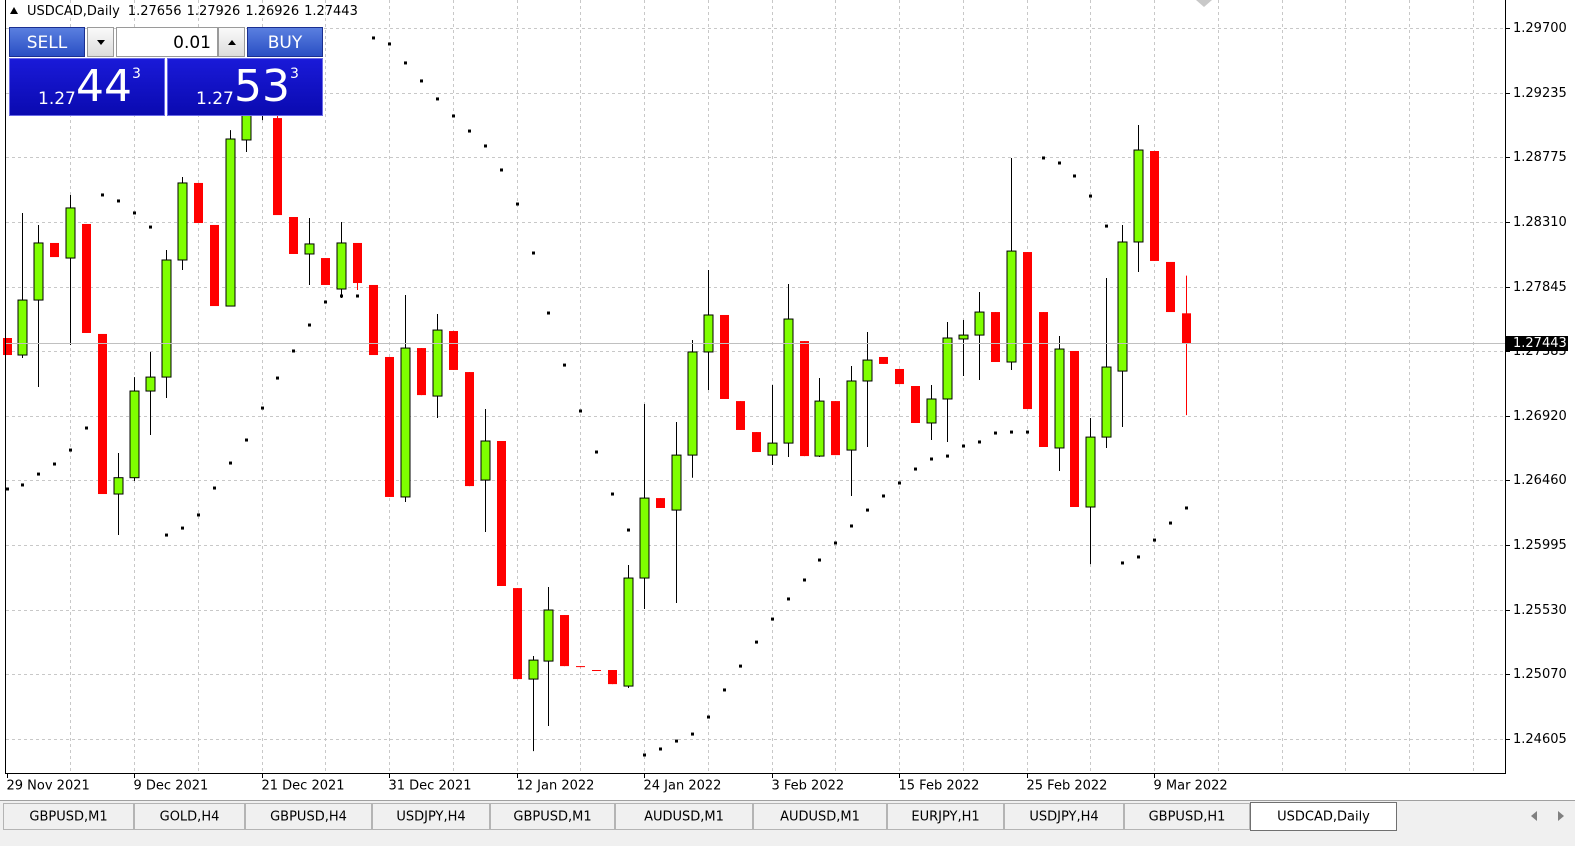  What do you see at coordinates (214, 11) in the screenshot?
I see `header-high: 1.27926` at bounding box center [214, 11].